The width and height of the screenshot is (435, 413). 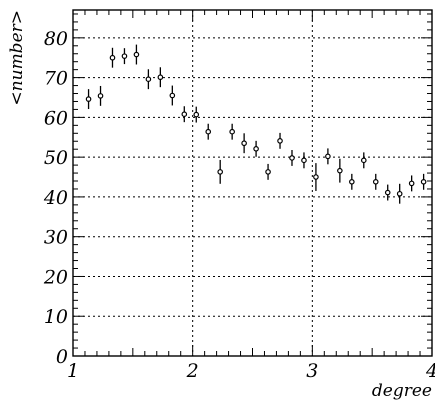 What do you see at coordinates (55, 277) in the screenshot?
I see `y-tick-label: 20` at bounding box center [55, 277].